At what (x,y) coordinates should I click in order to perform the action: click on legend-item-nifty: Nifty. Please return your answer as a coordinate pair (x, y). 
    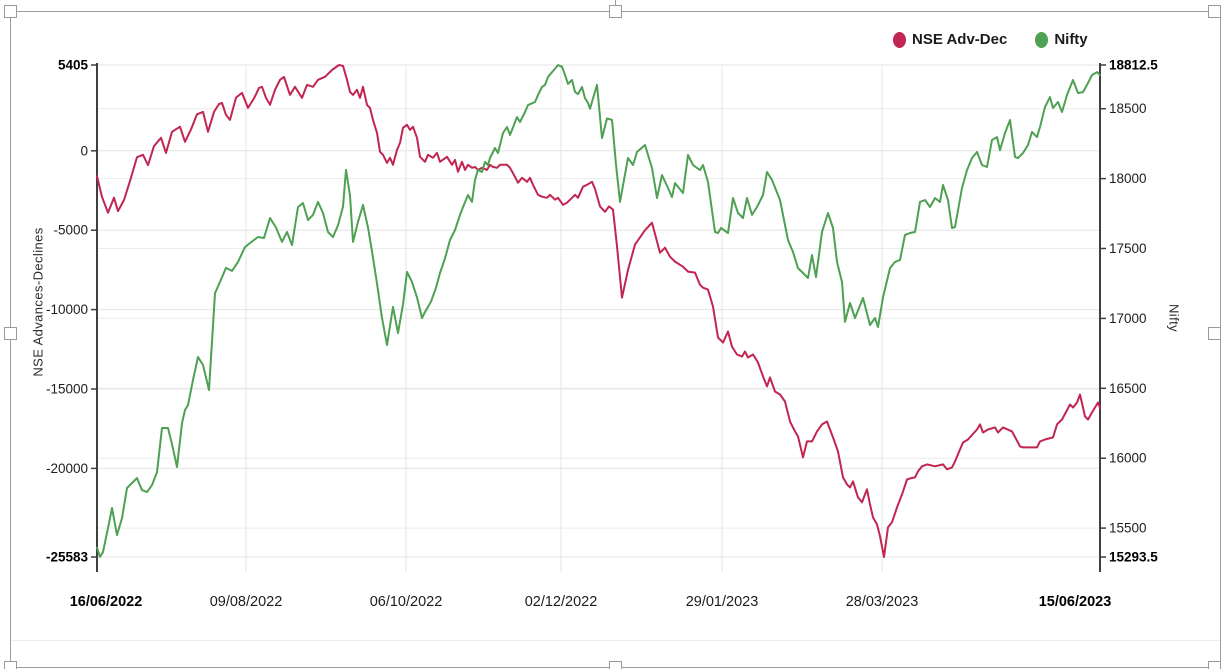
    Looking at the image, I should click on (1061, 39).